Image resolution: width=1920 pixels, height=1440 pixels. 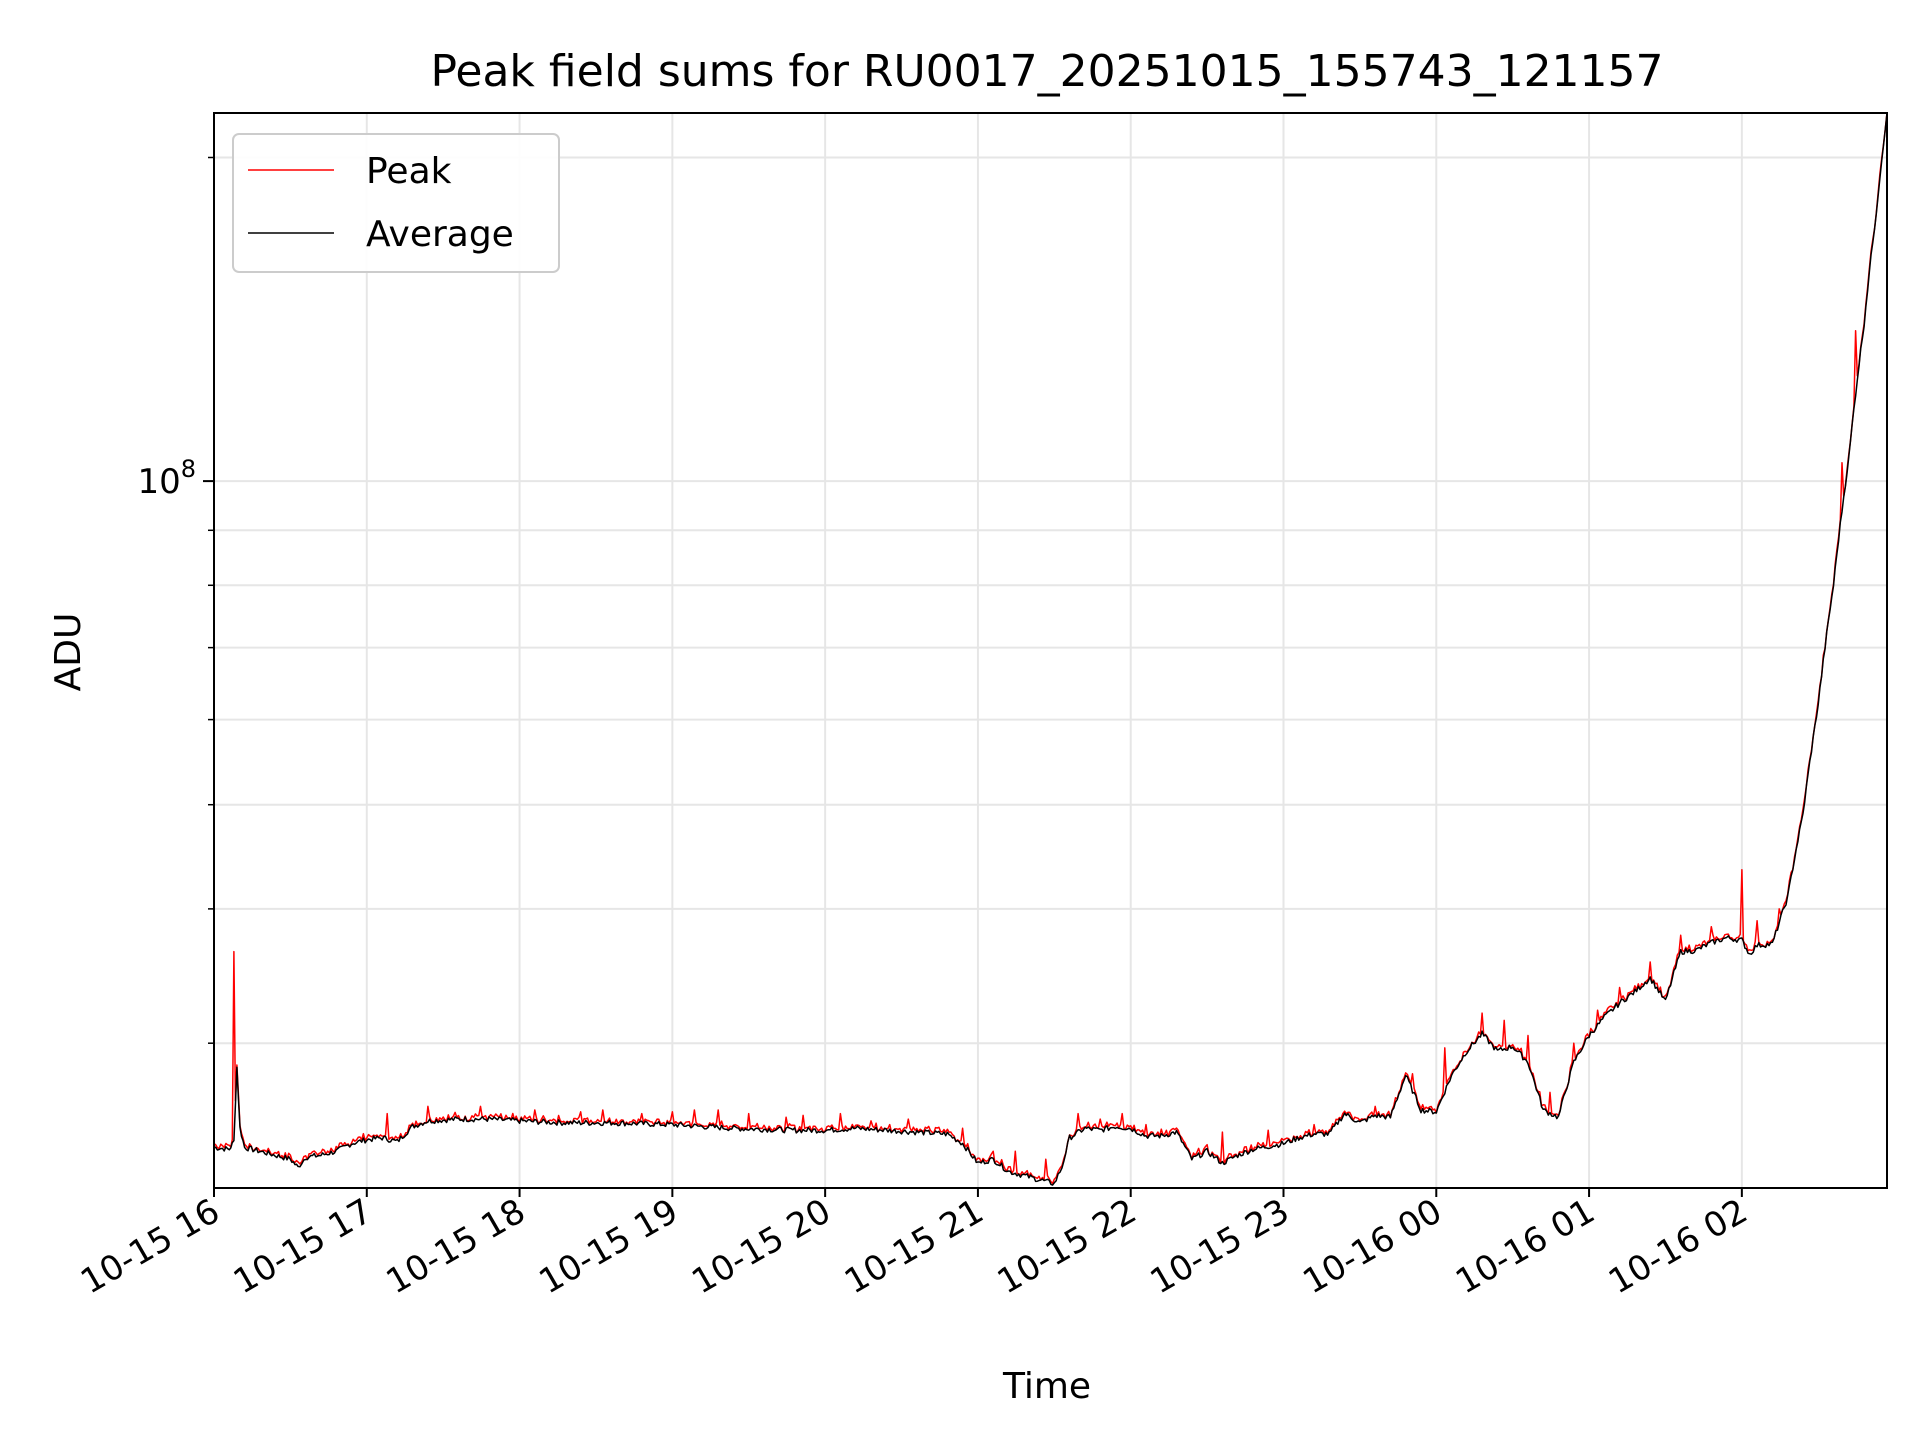 What do you see at coordinates (68, 652) in the screenshot?
I see `y-axis-label: ADU` at bounding box center [68, 652].